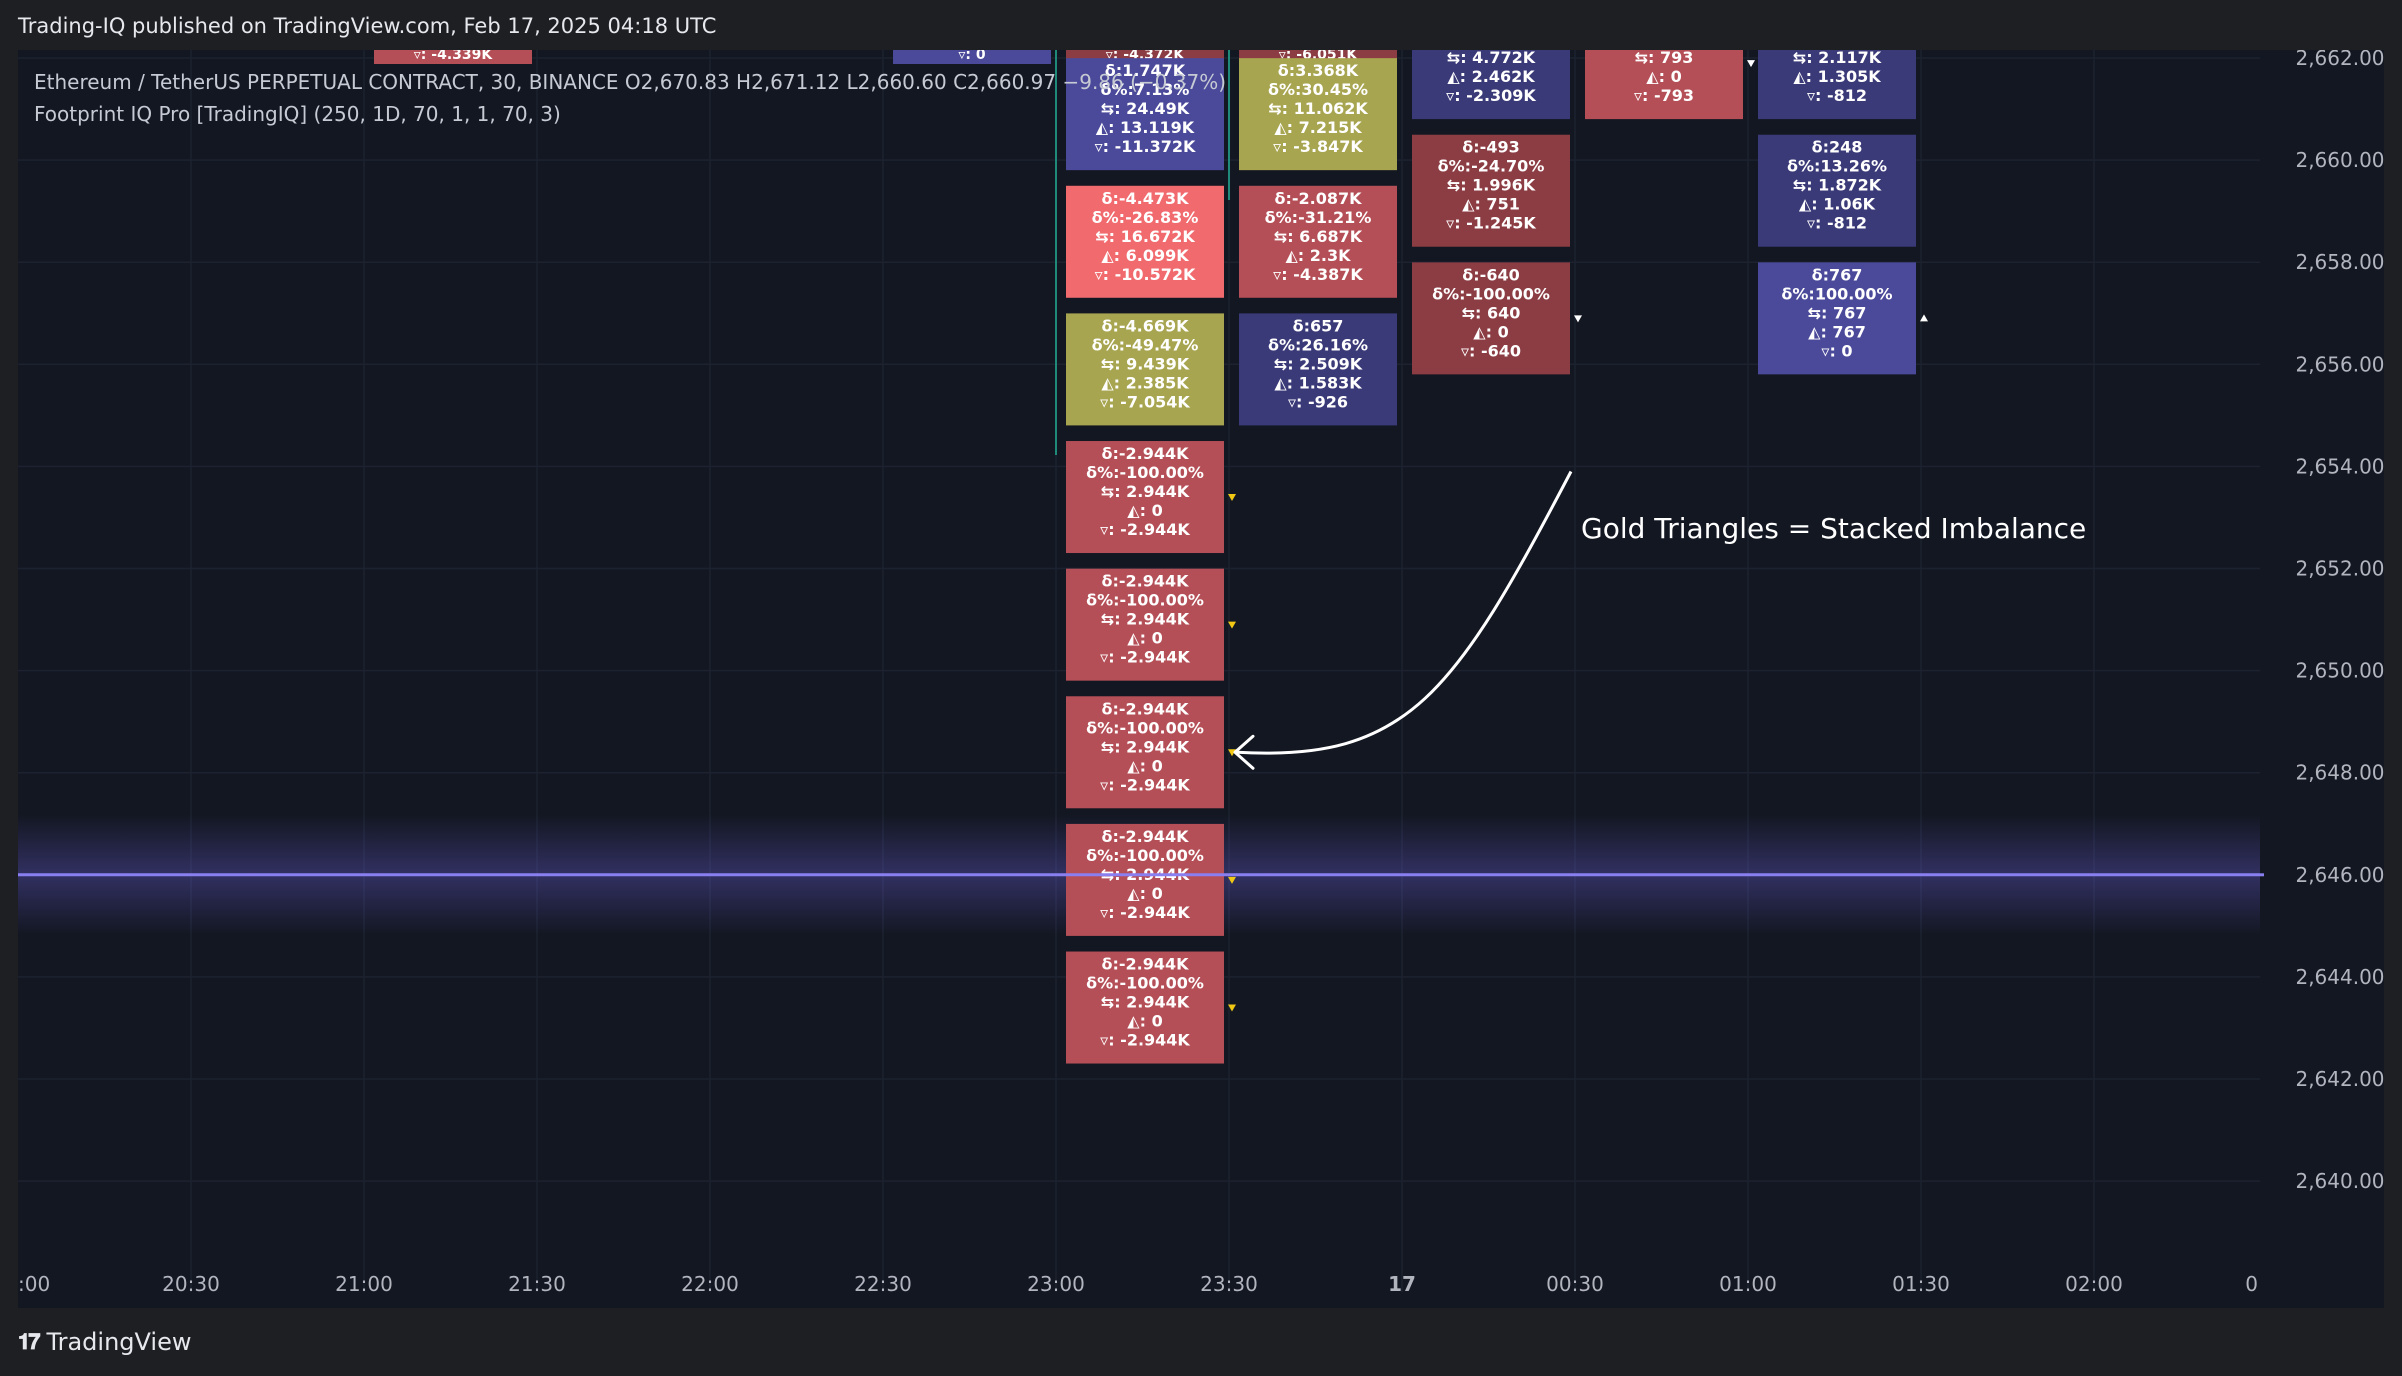  What do you see at coordinates (2339, 671) in the screenshot?
I see `price-tick-label: 2,650.00` at bounding box center [2339, 671].